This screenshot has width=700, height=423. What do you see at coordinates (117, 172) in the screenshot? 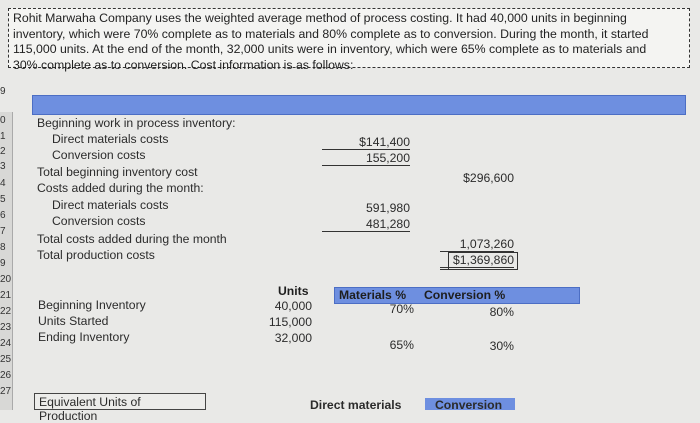
I see `total-beginning-label: Total beginning inventory cost` at bounding box center [117, 172].